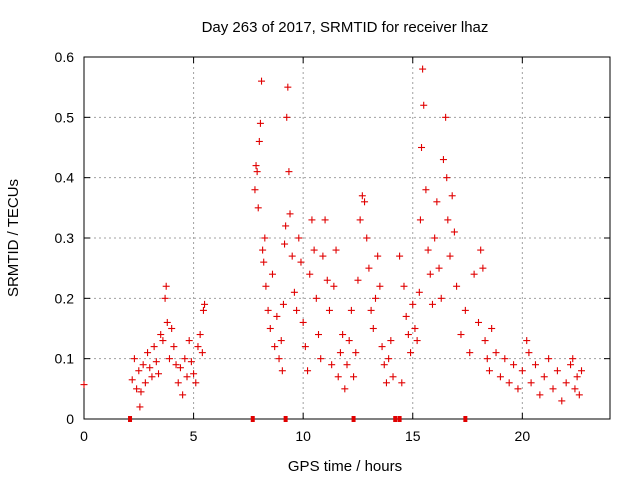 This screenshot has height=480, width=640. Describe the element at coordinates (65, 359) in the screenshot. I see `y-tick-label: 0.1` at that location.